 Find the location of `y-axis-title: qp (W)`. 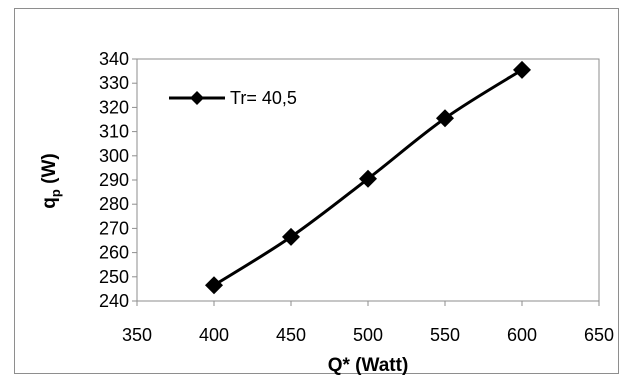

y-axis-title: qp (W) is located at coordinates (51, 180).